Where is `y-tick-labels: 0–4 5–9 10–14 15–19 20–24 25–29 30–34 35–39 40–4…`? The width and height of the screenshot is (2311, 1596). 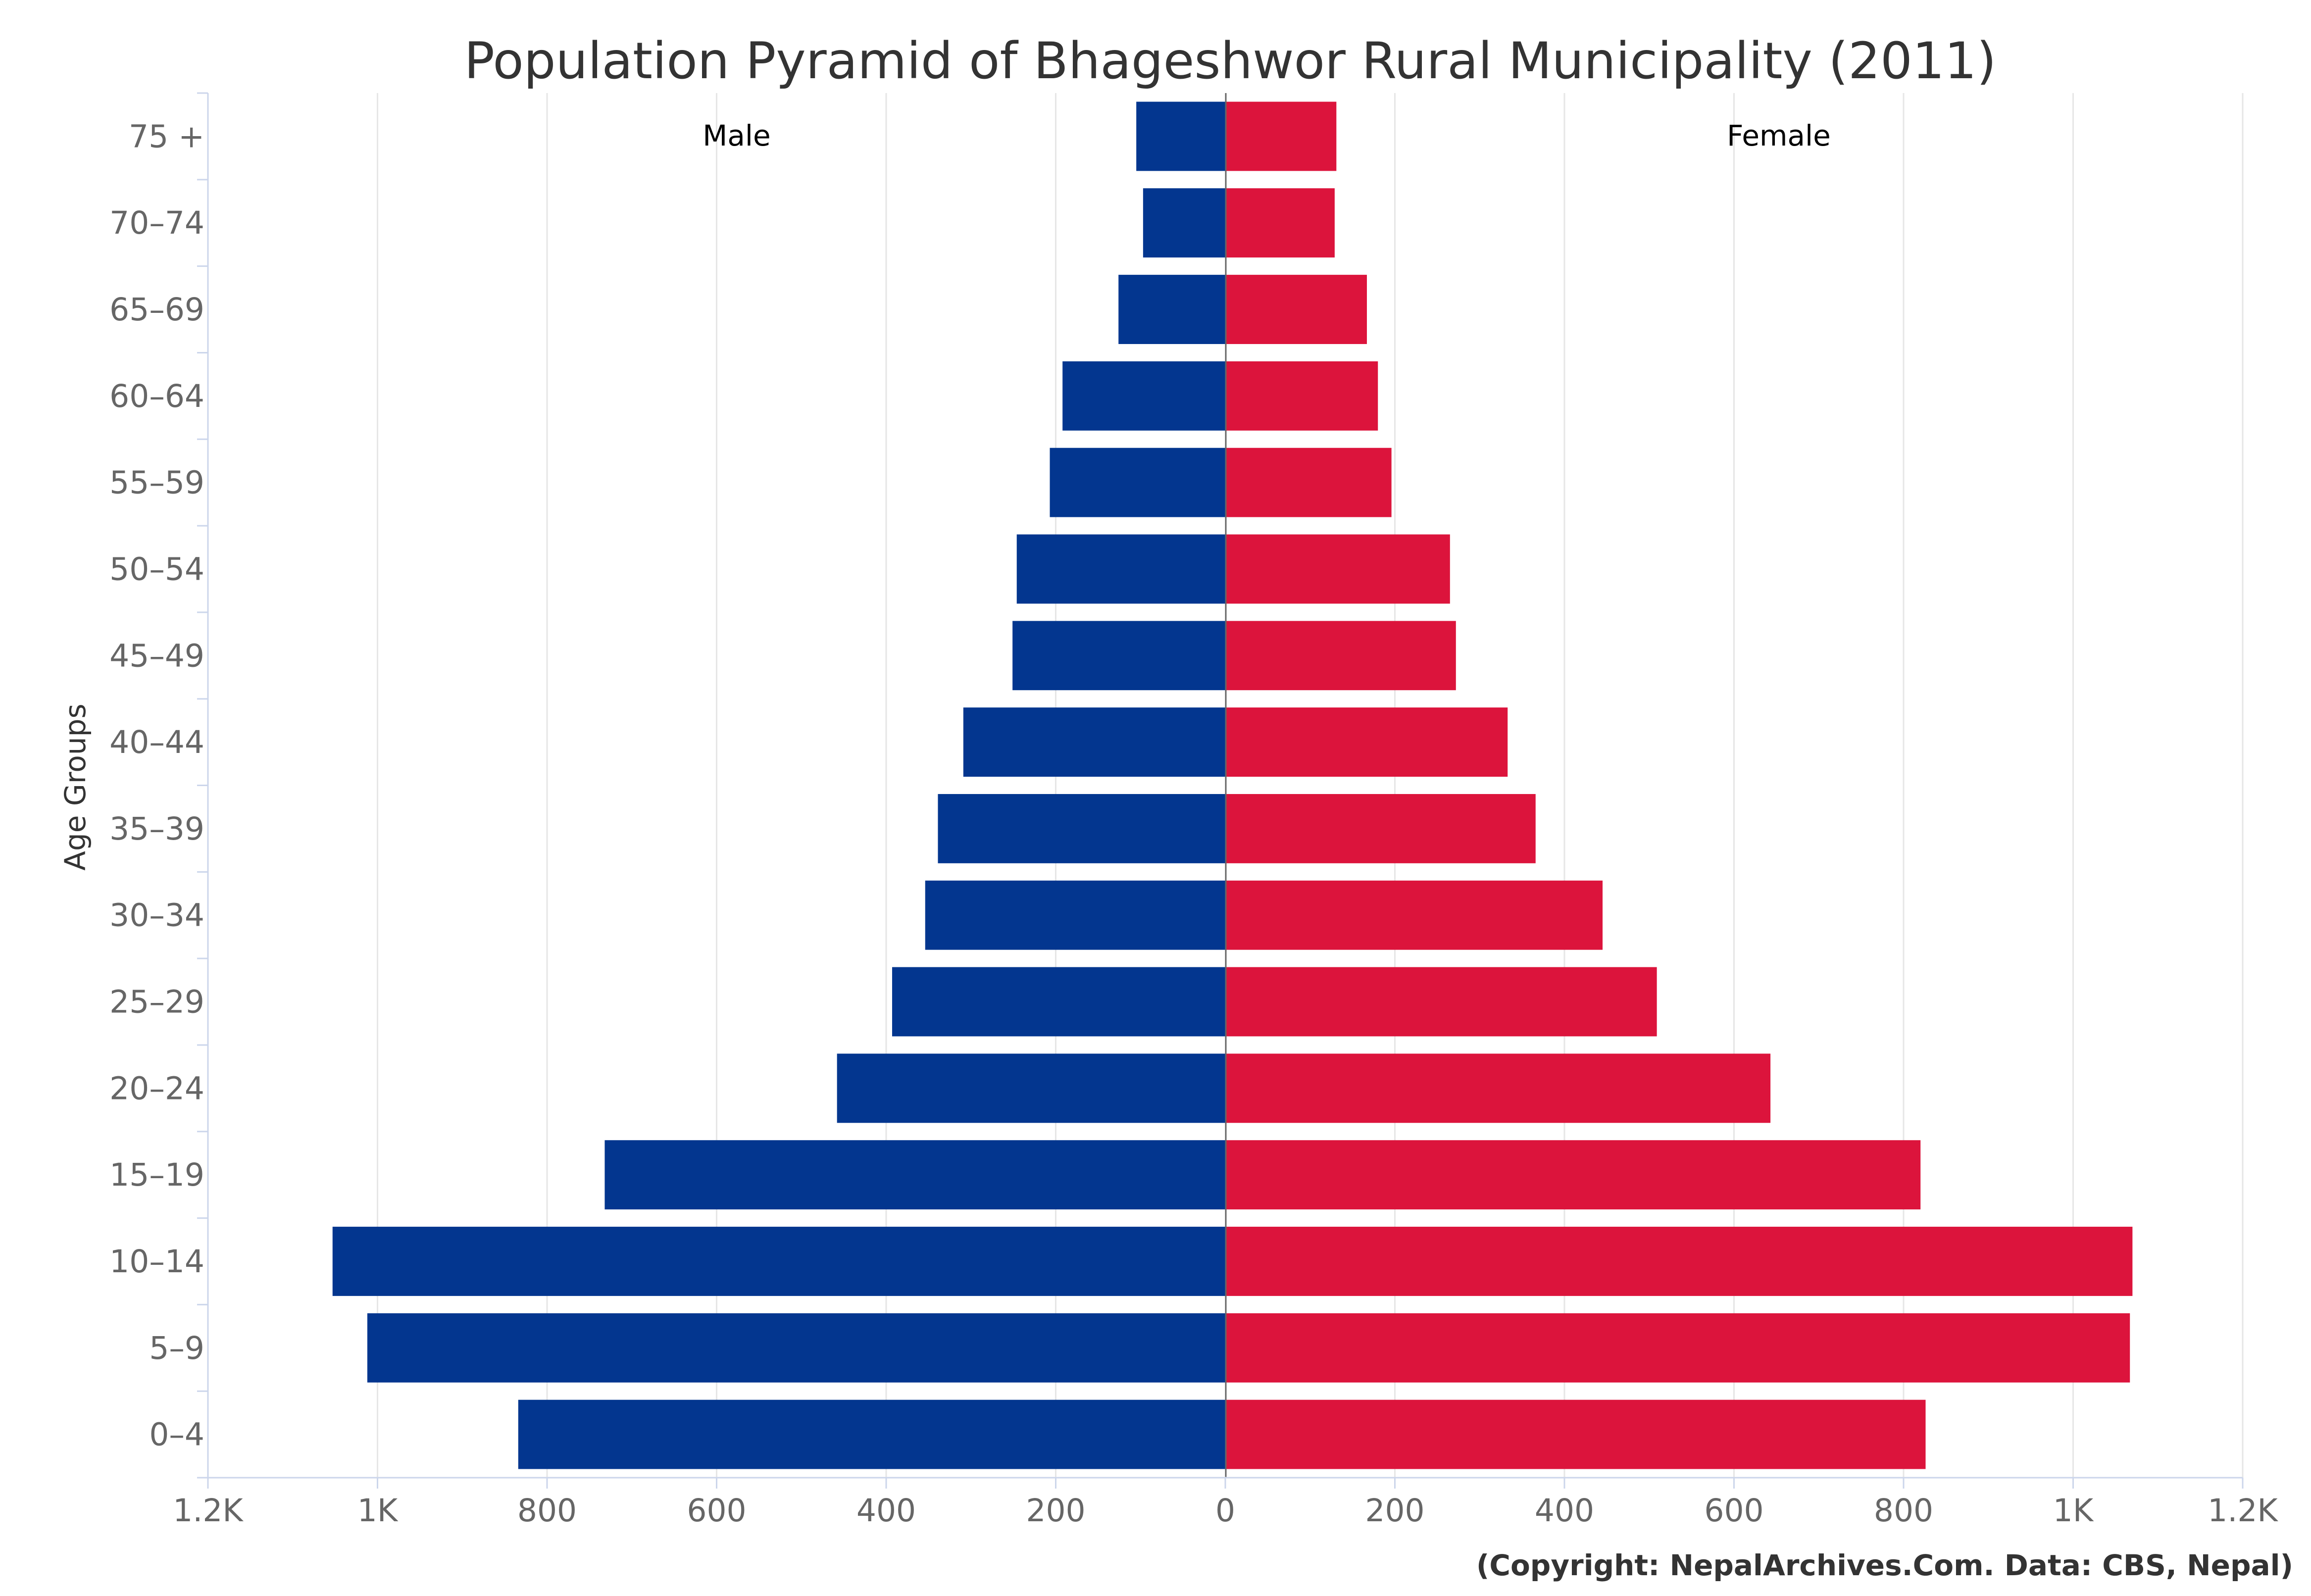 y-tick-labels: 0–4 5–9 10–14 15–19 20–24 25–29 30–34 35–39 40–4… is located at coordinates (157, 785).